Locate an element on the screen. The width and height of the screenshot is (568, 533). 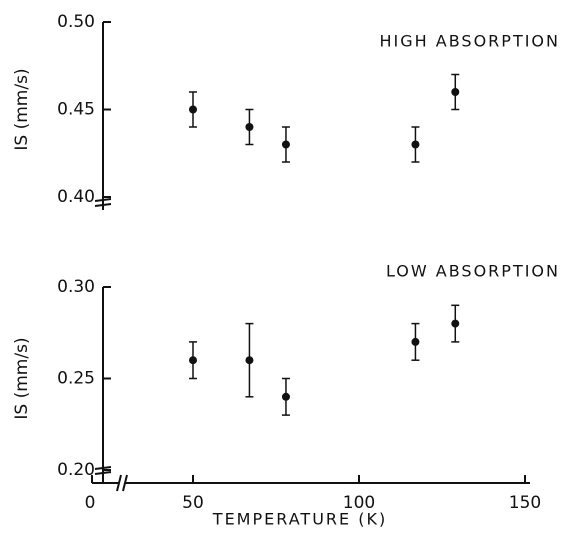
x-tick-label: 0 is located at coordinates (90, 503).